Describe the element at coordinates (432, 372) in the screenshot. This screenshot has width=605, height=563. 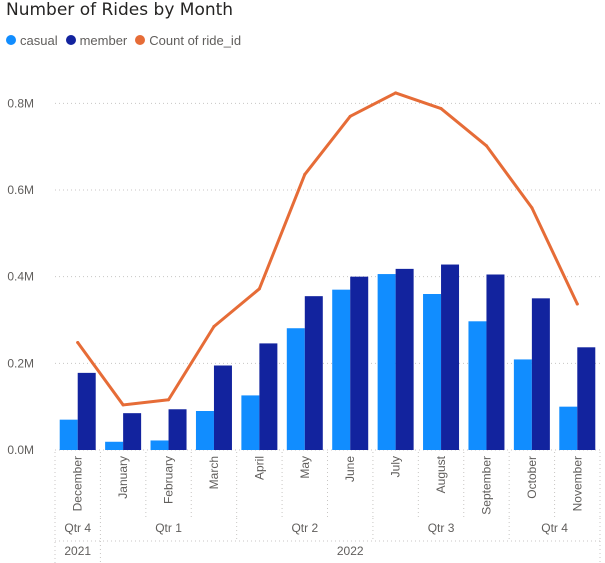
I see `bar-casual-august` at that location.